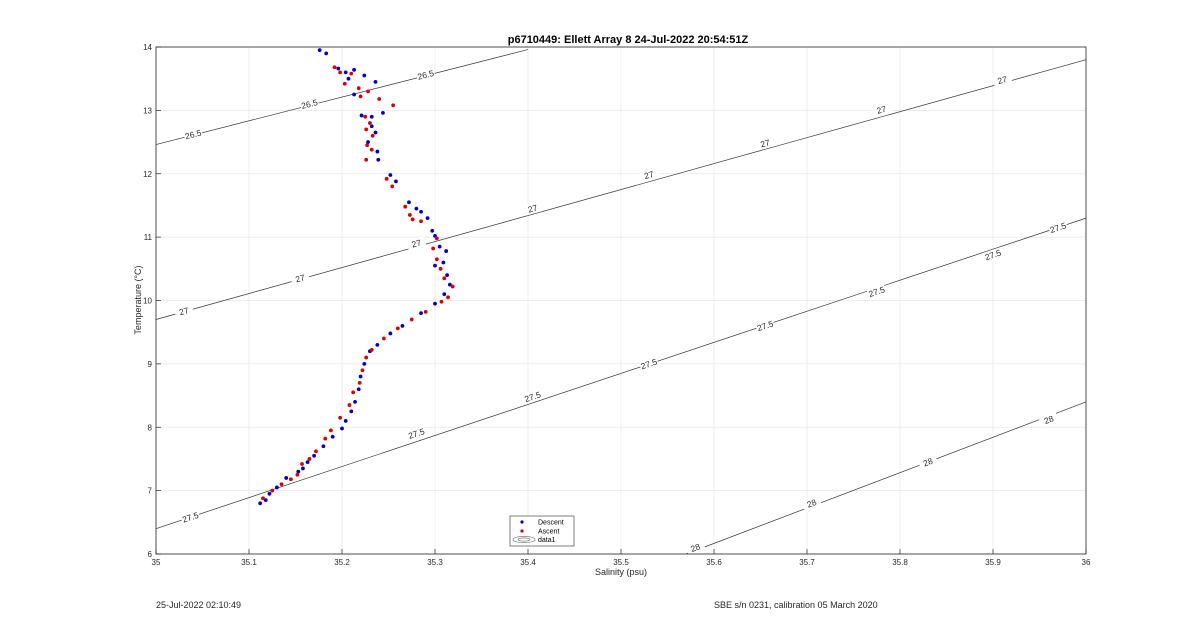  Describe the element at coordinates (621, 562) in the screenshot. I see `x-tick-label: 35.5` at that location.